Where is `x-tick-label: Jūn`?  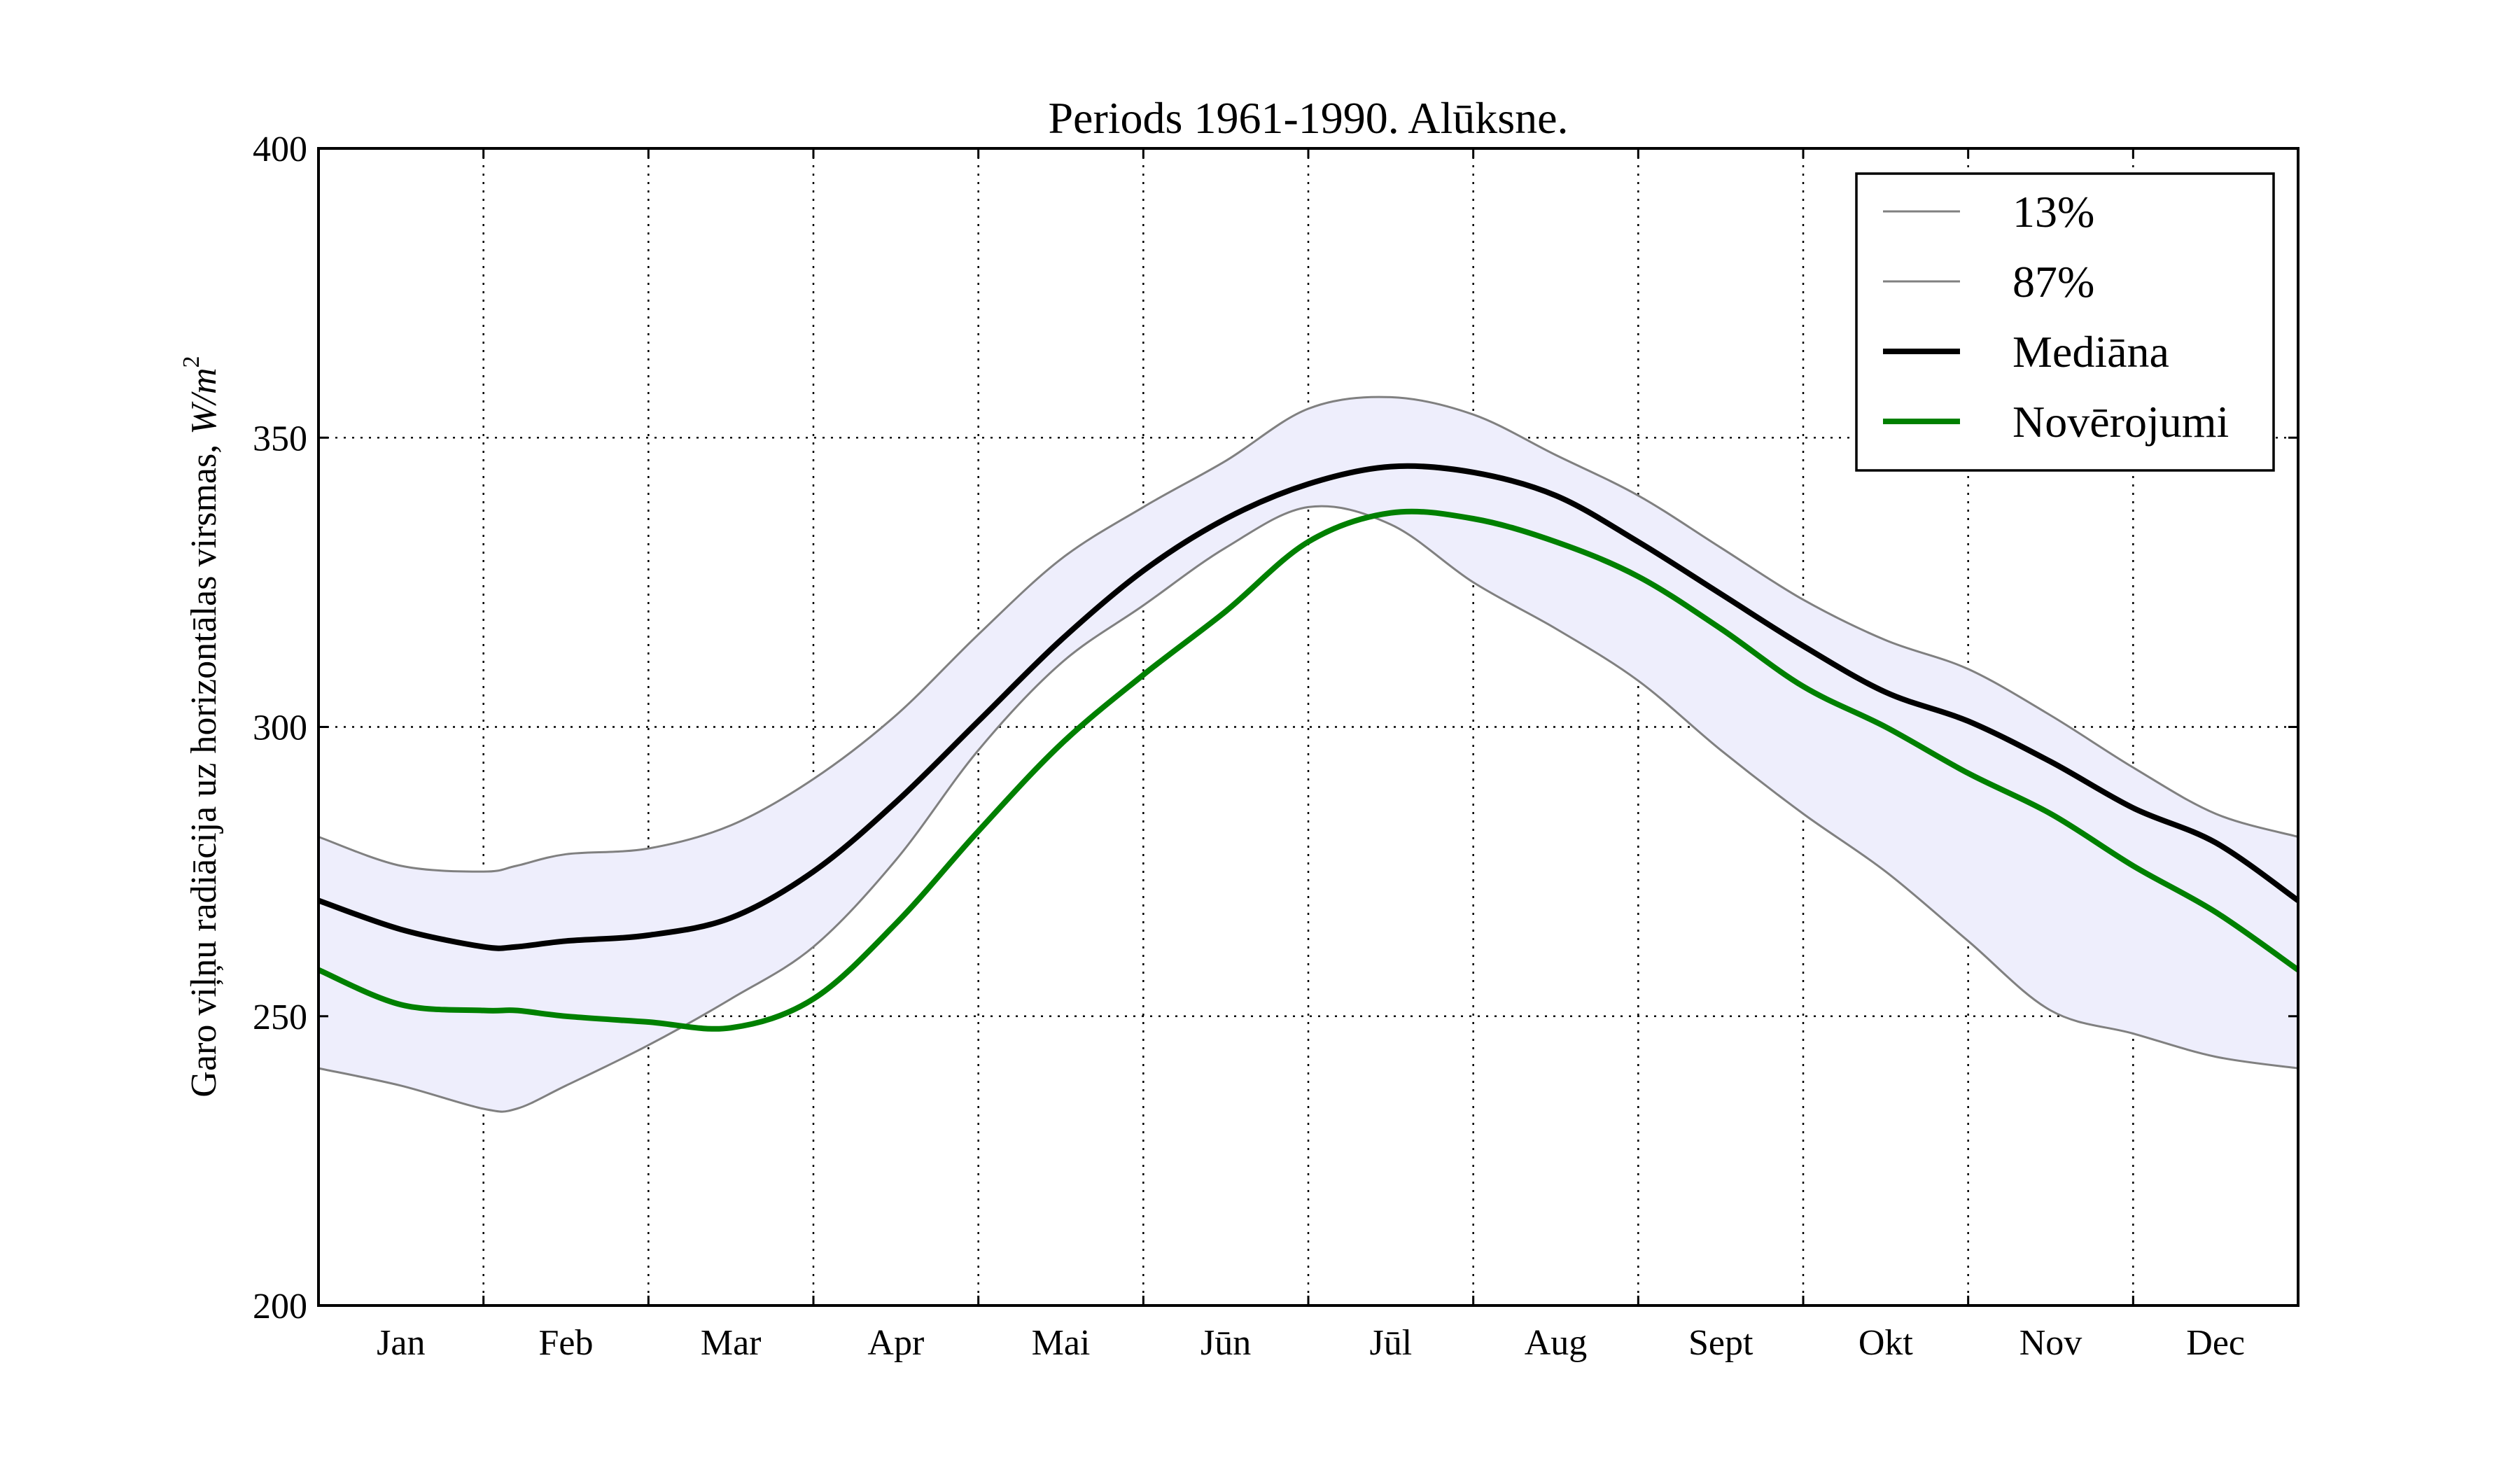 x-tick-label: Jūn is located at coordinates (1225, 1343).